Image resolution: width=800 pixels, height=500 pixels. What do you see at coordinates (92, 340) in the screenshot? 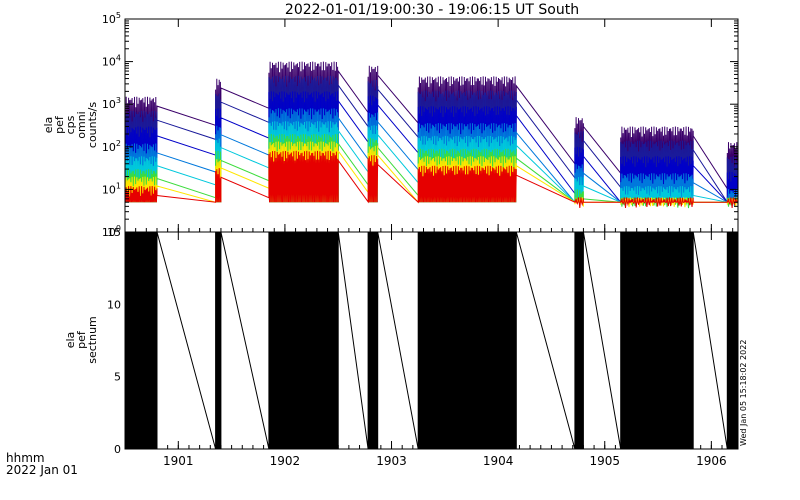
I see `bottom-ylabel-line: sectnum` at bounding box center [92, 340].